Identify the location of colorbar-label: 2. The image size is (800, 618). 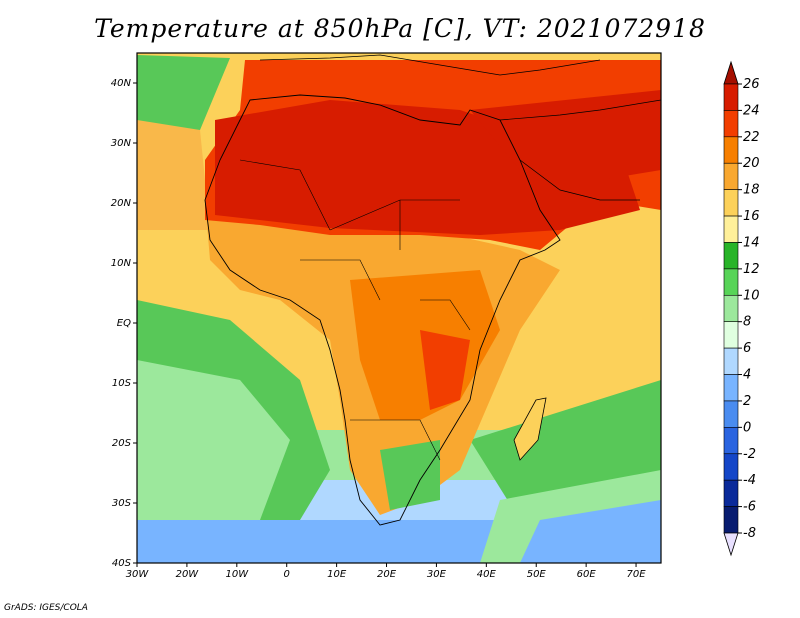
(747, 401).